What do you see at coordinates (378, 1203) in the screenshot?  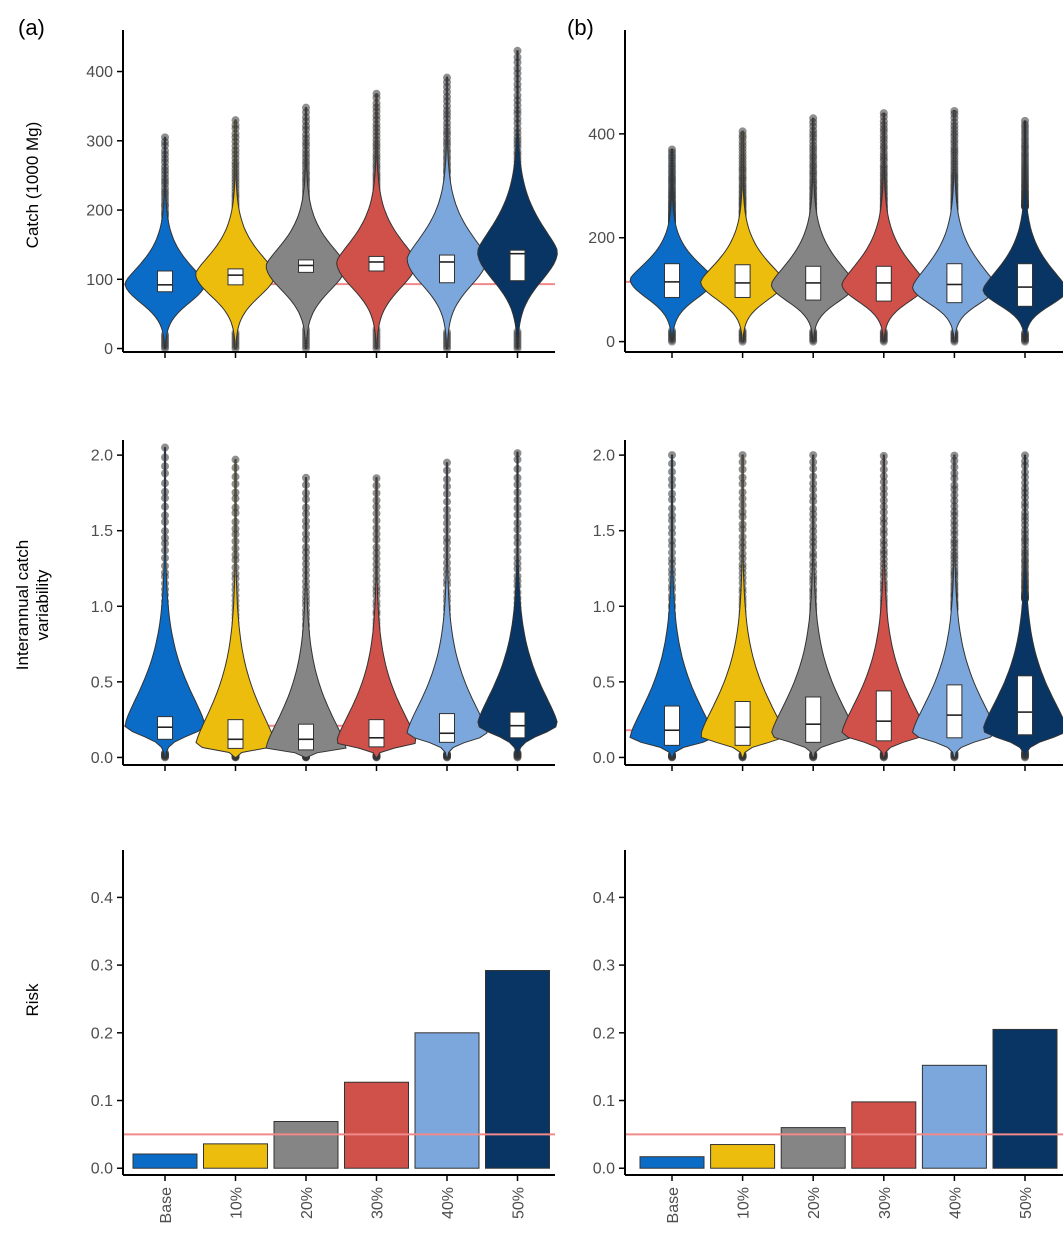 I see `x-tick-label: 30%` at bounding box center [378, 1203].